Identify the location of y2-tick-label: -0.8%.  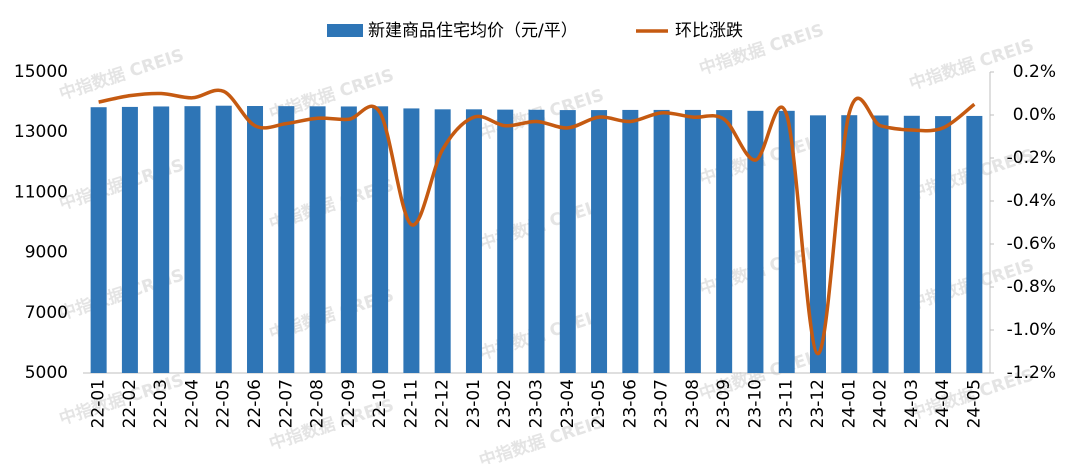
(1031, 287).